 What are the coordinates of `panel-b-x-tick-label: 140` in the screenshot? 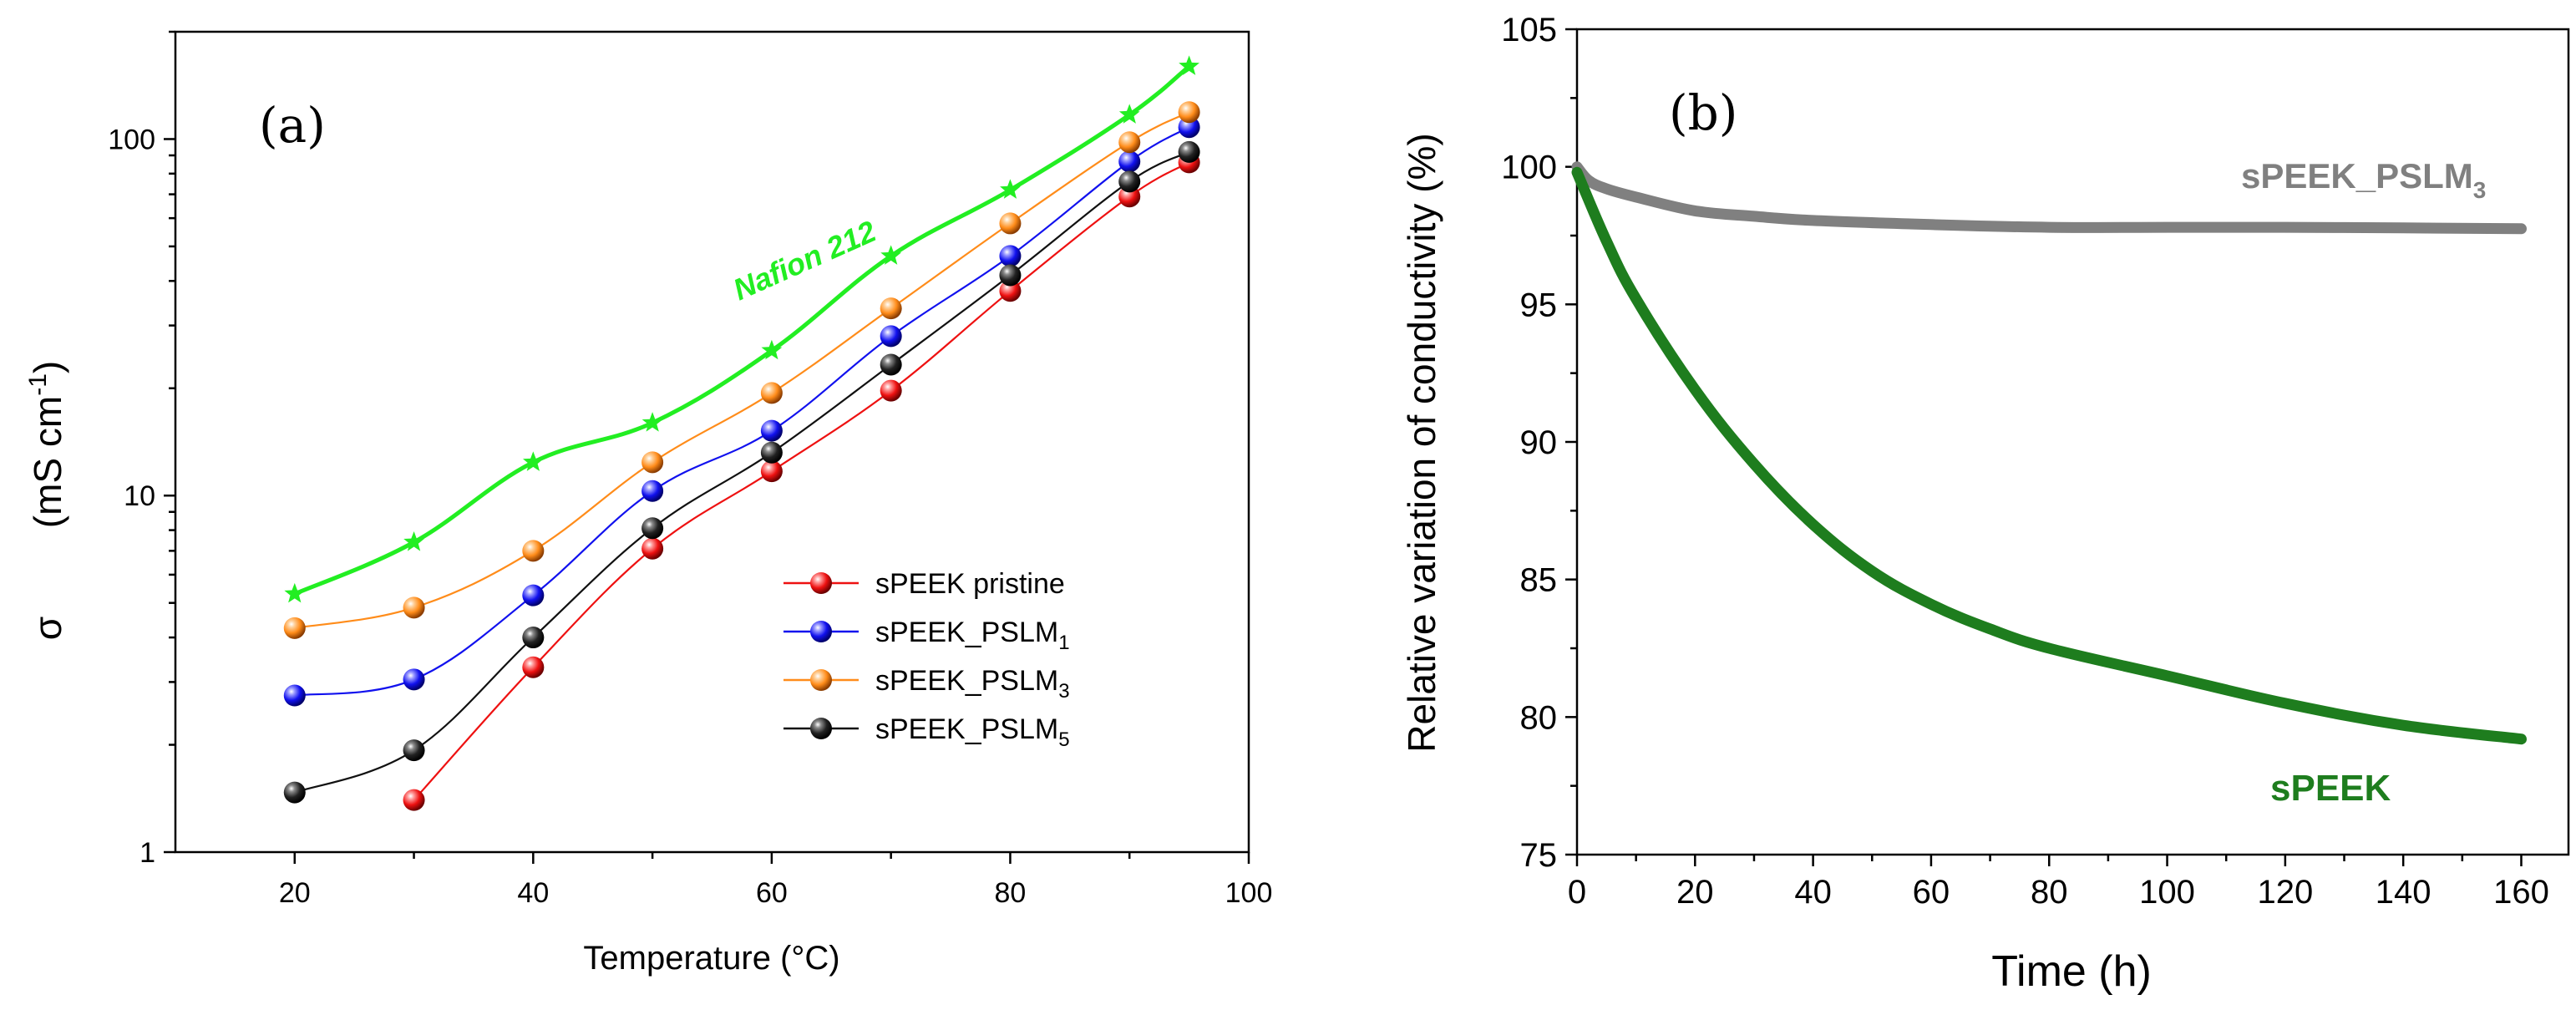 It's located at (2403, 892).